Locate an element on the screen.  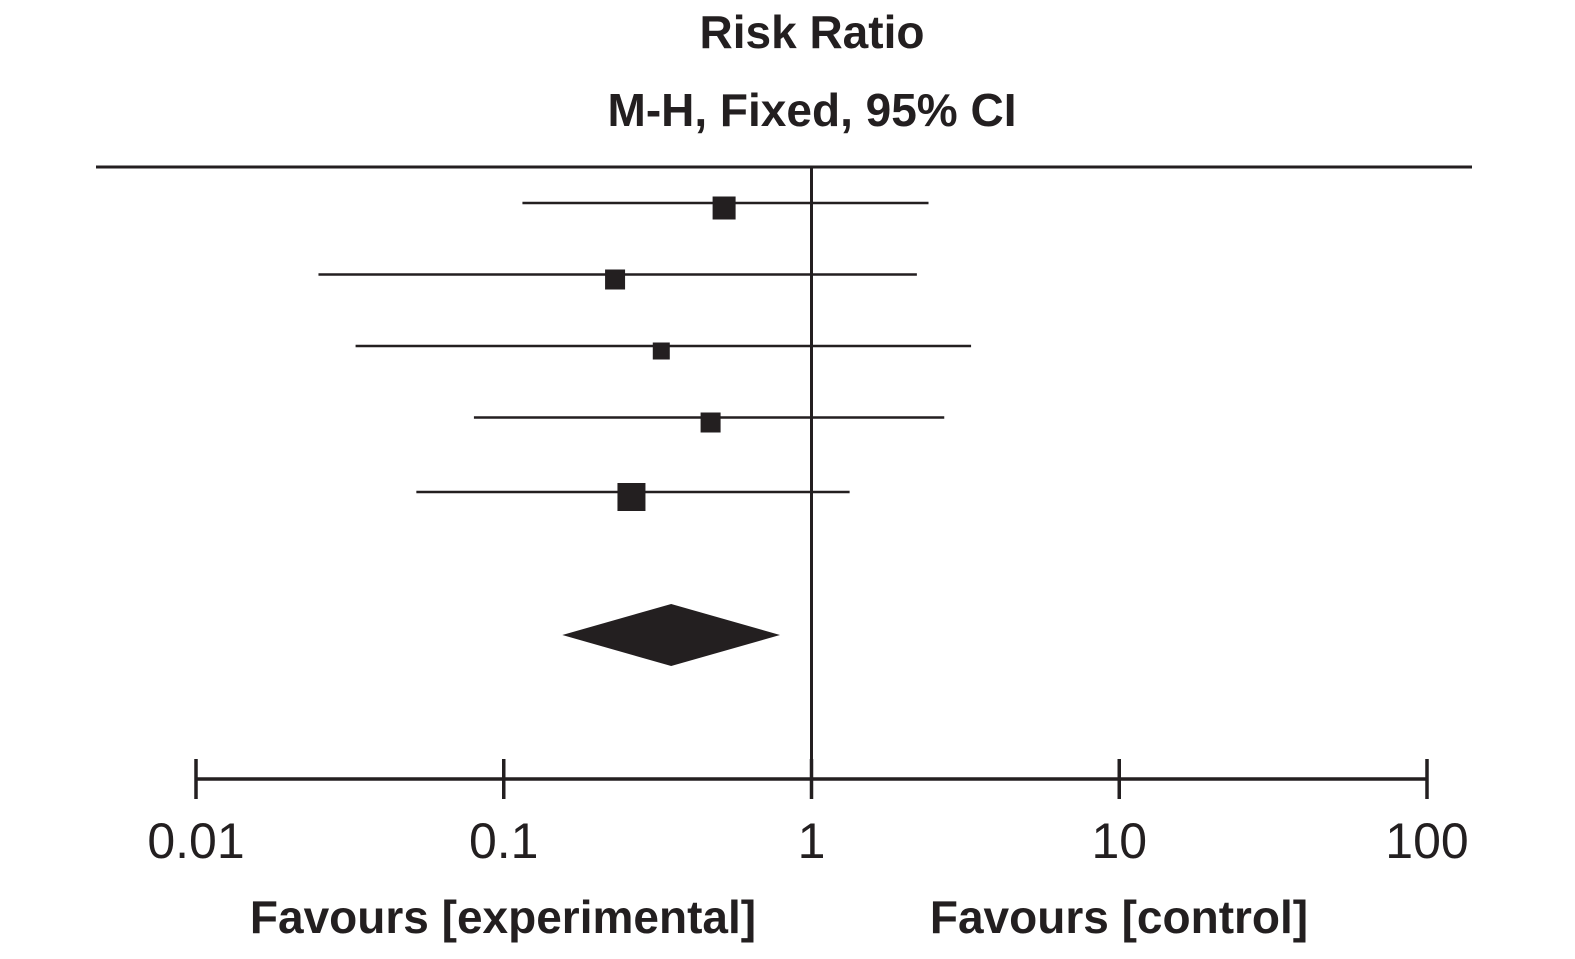
chart-title: Risk Ratio is located at coordinates (812, 32).